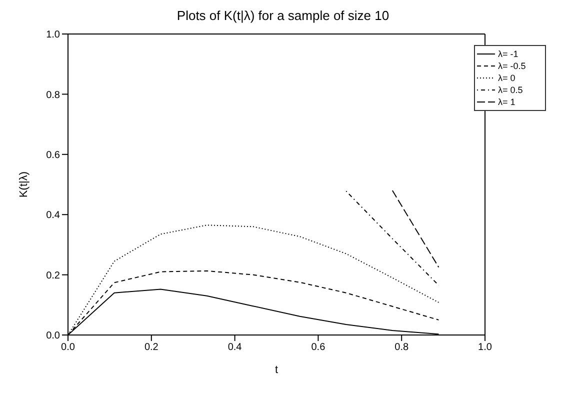 Image resolution: width=567 pixels, height=402 pixels. What do you see at coordinates (53, 155) in the screenshot?
I see `y-tick-label: 0.6` at bounding box center [53, 155].